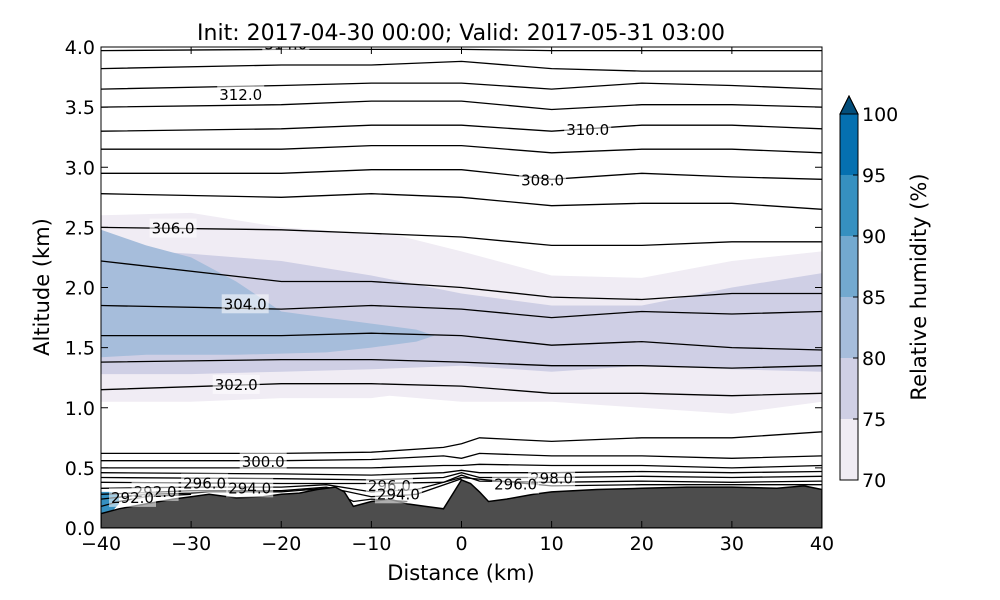 This screenshot has width=1000, height=600. I want to click on contour-label: 306.0, so click(173, 229).